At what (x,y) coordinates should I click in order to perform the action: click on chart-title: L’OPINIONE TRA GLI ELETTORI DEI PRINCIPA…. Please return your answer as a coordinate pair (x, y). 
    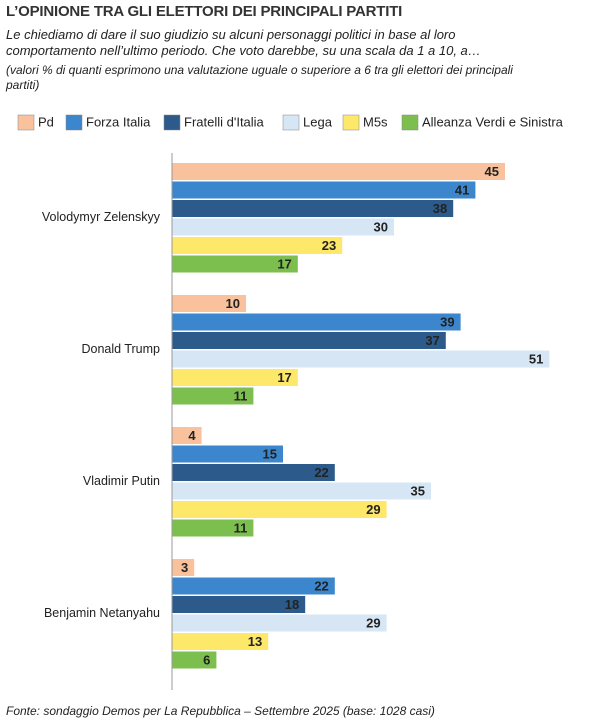
    Looking at the image, I should click on (204, 11).